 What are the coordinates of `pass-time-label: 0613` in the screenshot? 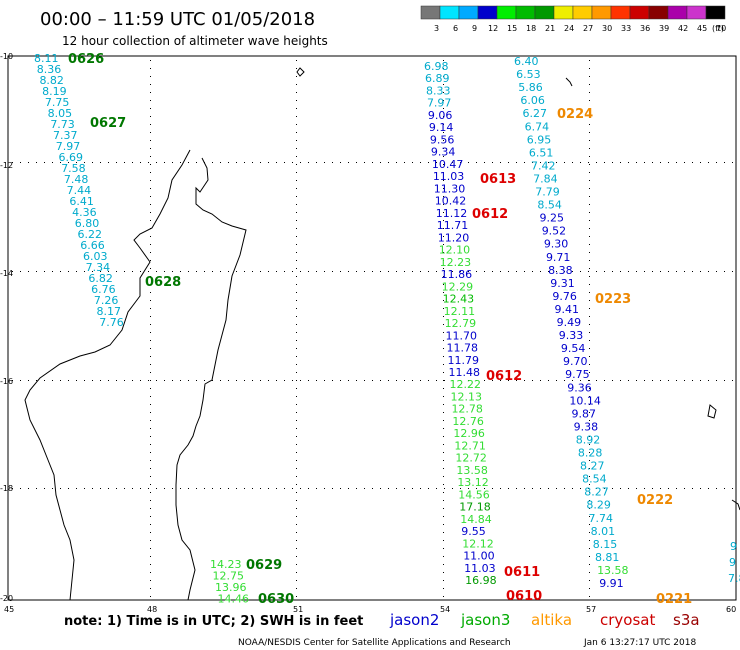 It's located at (498, 179).